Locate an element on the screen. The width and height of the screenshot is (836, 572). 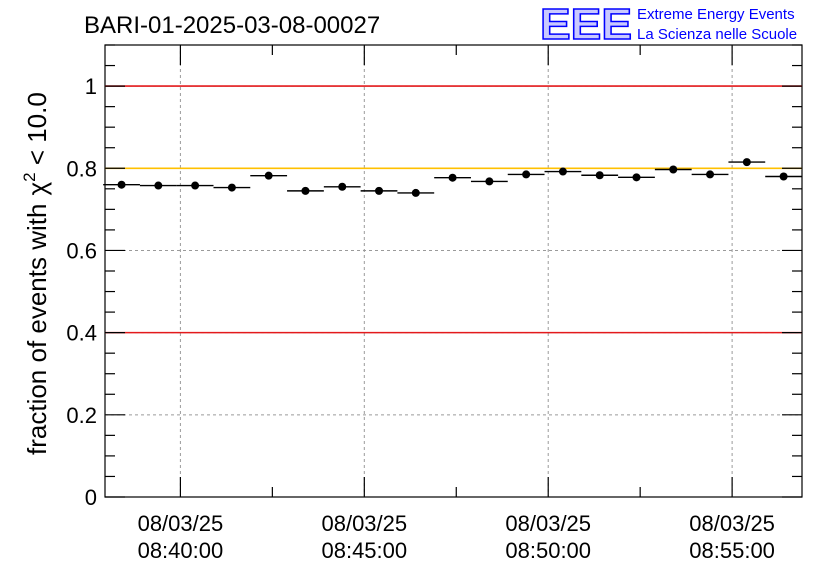
y-axis-label: fraction of events with χ2 < 10.0 is located at coordinates (36, 273).